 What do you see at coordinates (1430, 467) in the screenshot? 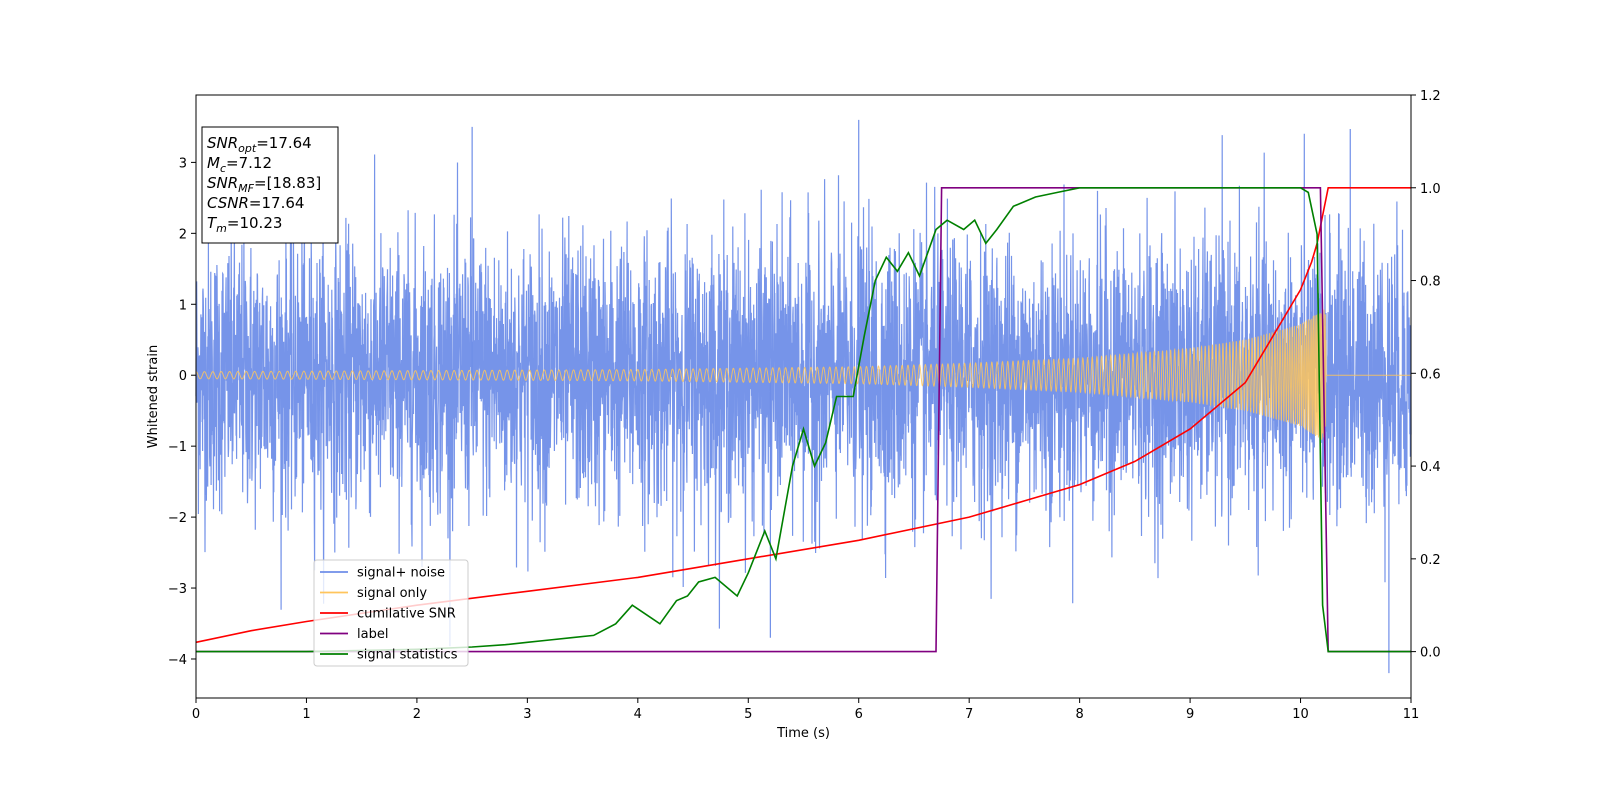
I see `y2-tick-label: 0.4` at bounding box center [1430, 467].